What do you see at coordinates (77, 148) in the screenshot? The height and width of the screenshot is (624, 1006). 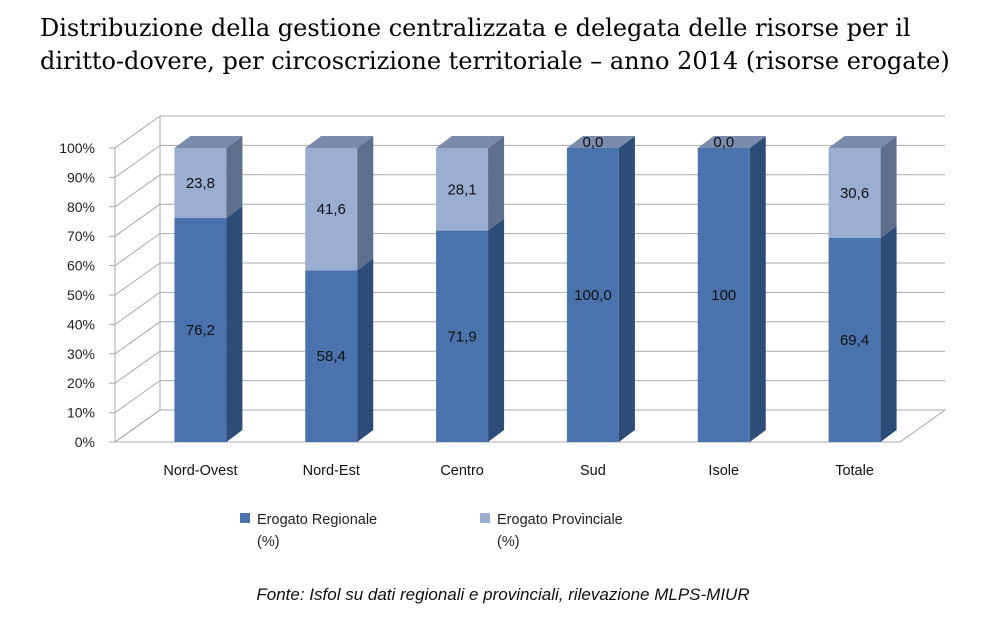 I see `y-tick-label: 100%` at bounding box center [77, 148].